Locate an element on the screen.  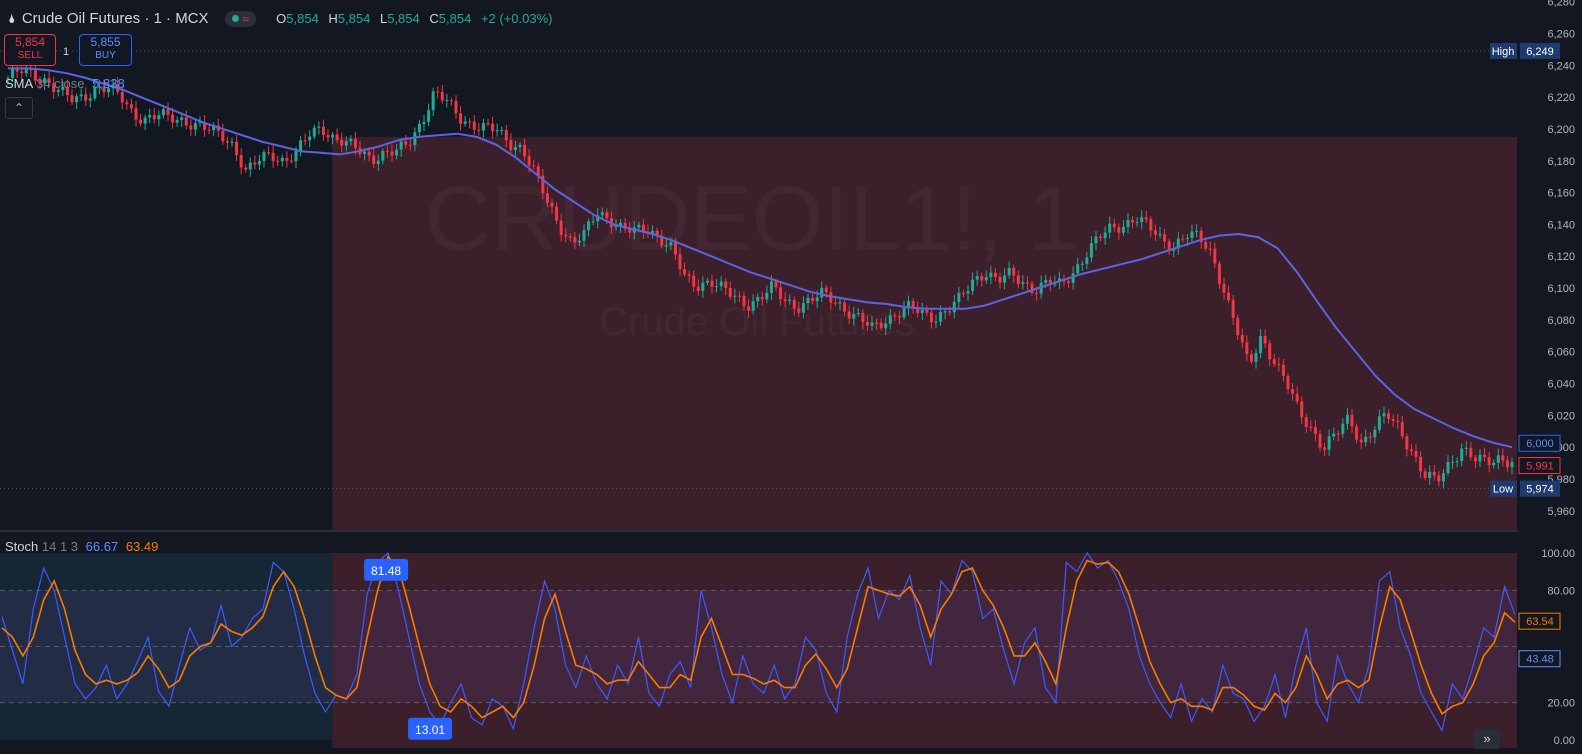
collapse-legend-button: ⌃ is located at coordinates (19, 108).